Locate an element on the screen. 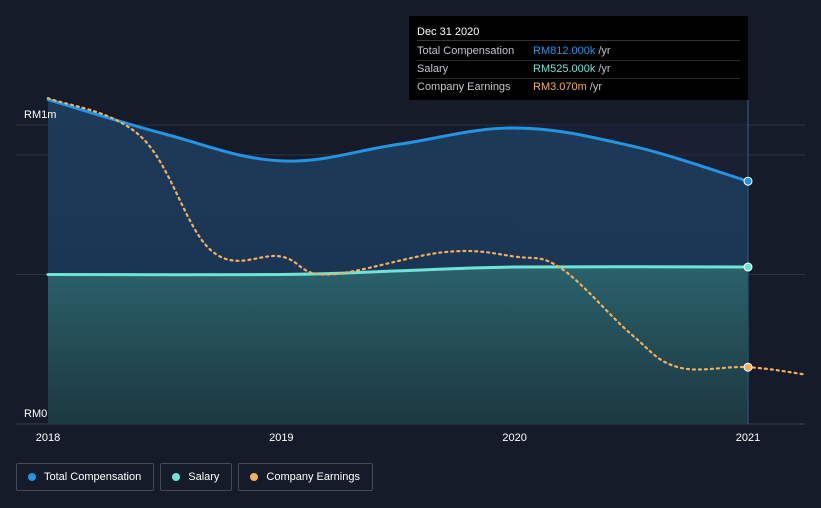 The image size is (821, 508). y-tick-label: RM1m is located at coordinates (40, 115).